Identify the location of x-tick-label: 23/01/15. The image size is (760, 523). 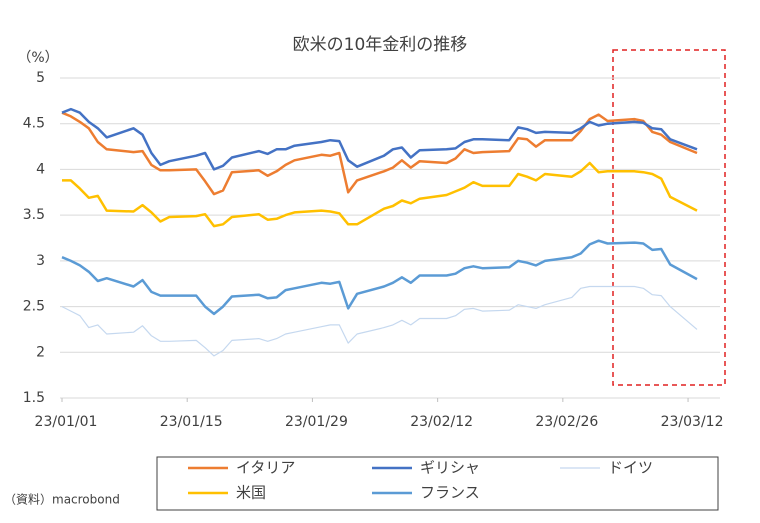
(191, 422).